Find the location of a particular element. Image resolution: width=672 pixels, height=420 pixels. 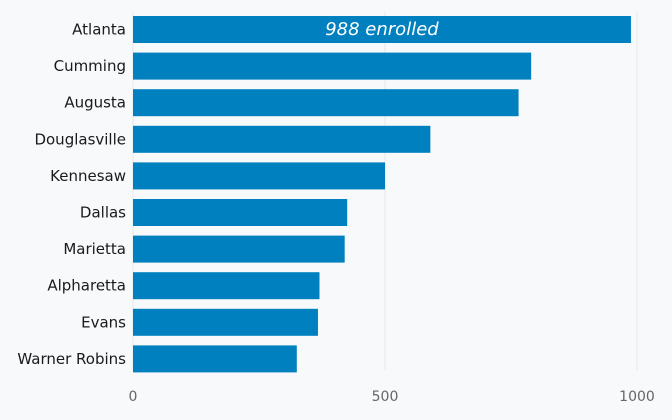

x-tick-label: 1000 is located at coordinates (637, 397).